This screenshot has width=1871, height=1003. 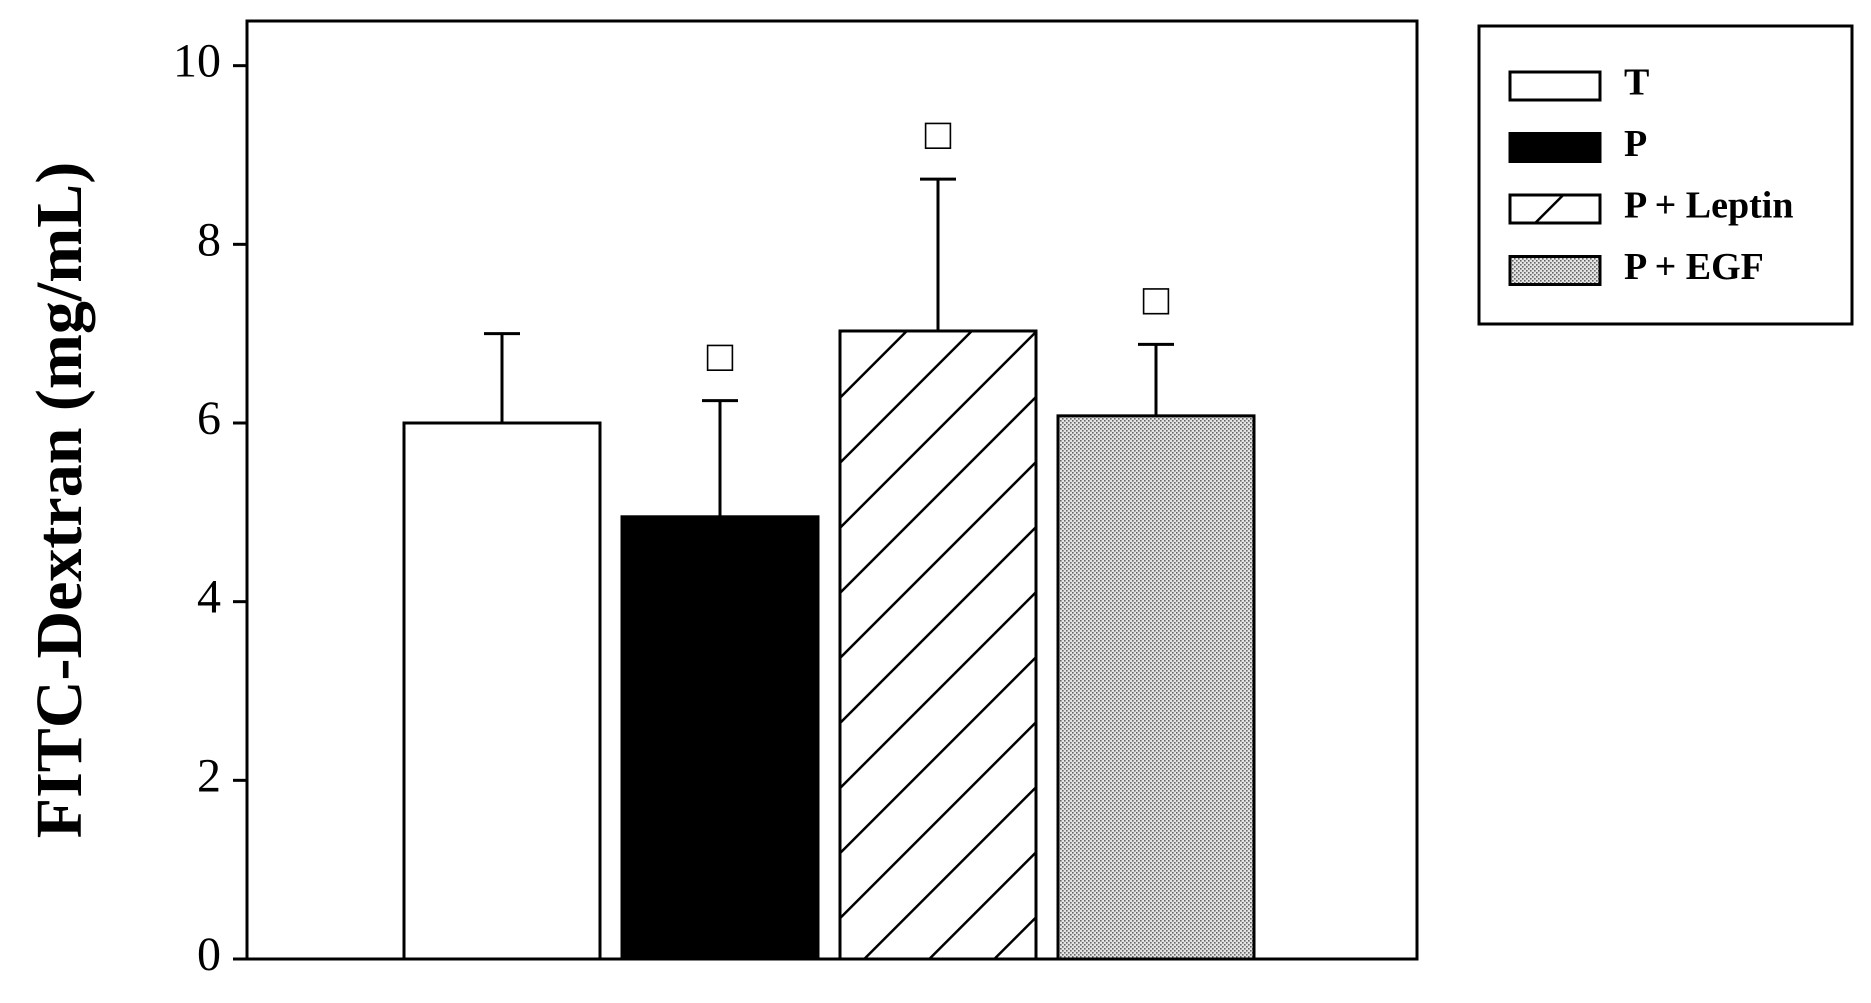 I want to click on legend-label: P, so click(x=1635, y=144).